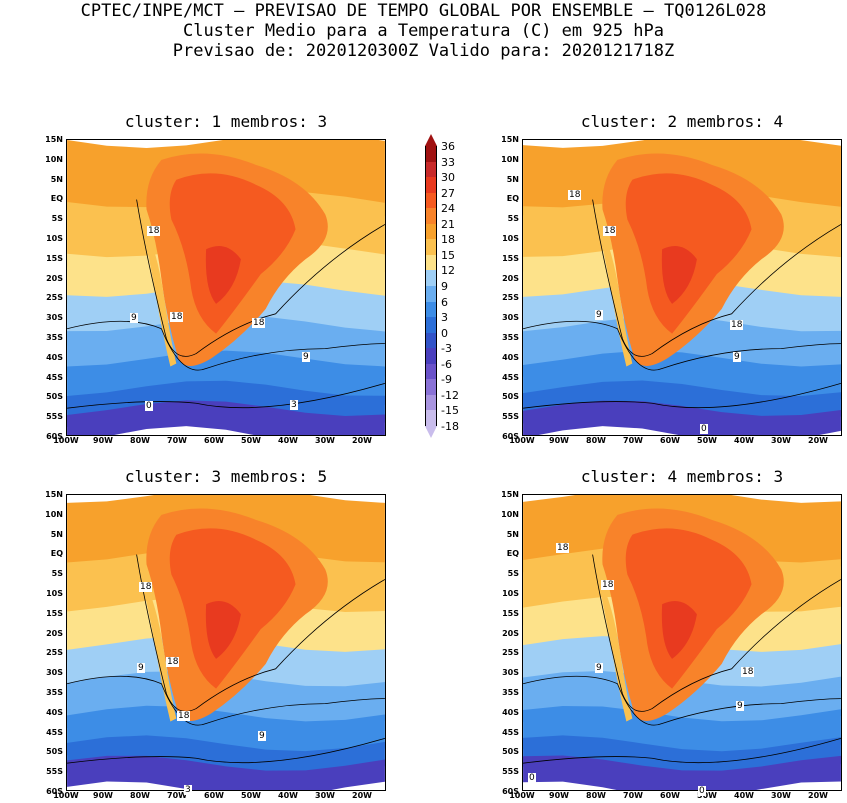 Image resolution: width=847 pixels, height=803 pixels. Describe the element at coordinates (54, 514) in the screenshot. I see `latitude-tick-label: 10N` at that location.